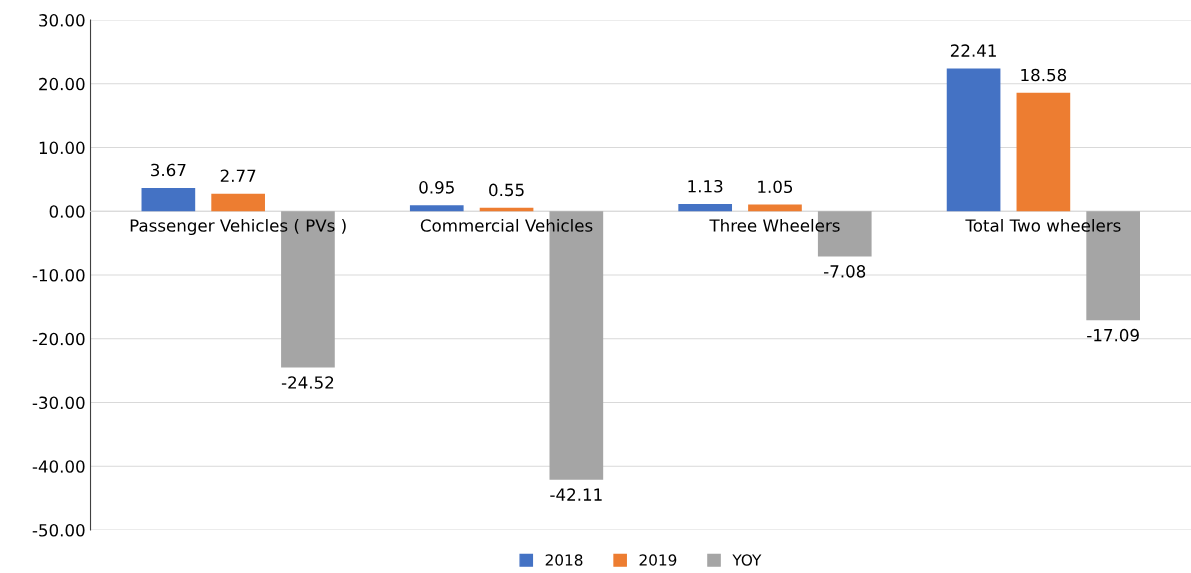  Describe the element at coordinates (62, 84) in the screenshot. I see `y-tick-label: 20.00` at that location.